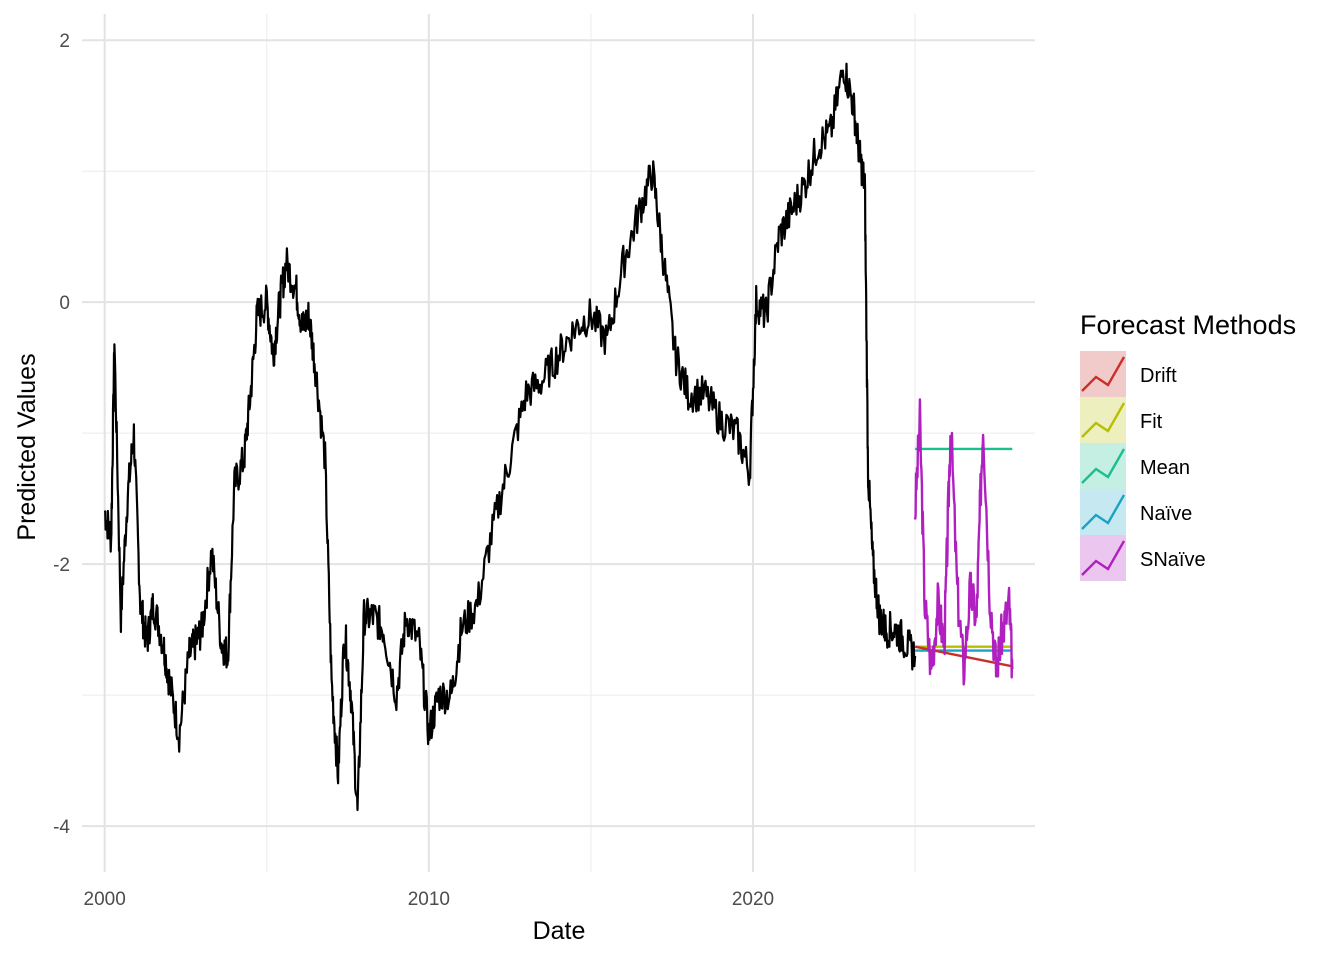  I want to click on x-axis-tick-labels: 2000 2010 2020, so click(429, 899).